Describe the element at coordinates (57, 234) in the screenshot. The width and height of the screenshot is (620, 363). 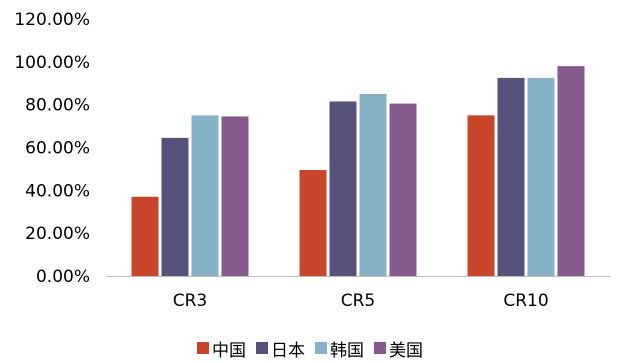
I see `y-tick-label: 20.00%` at that location.